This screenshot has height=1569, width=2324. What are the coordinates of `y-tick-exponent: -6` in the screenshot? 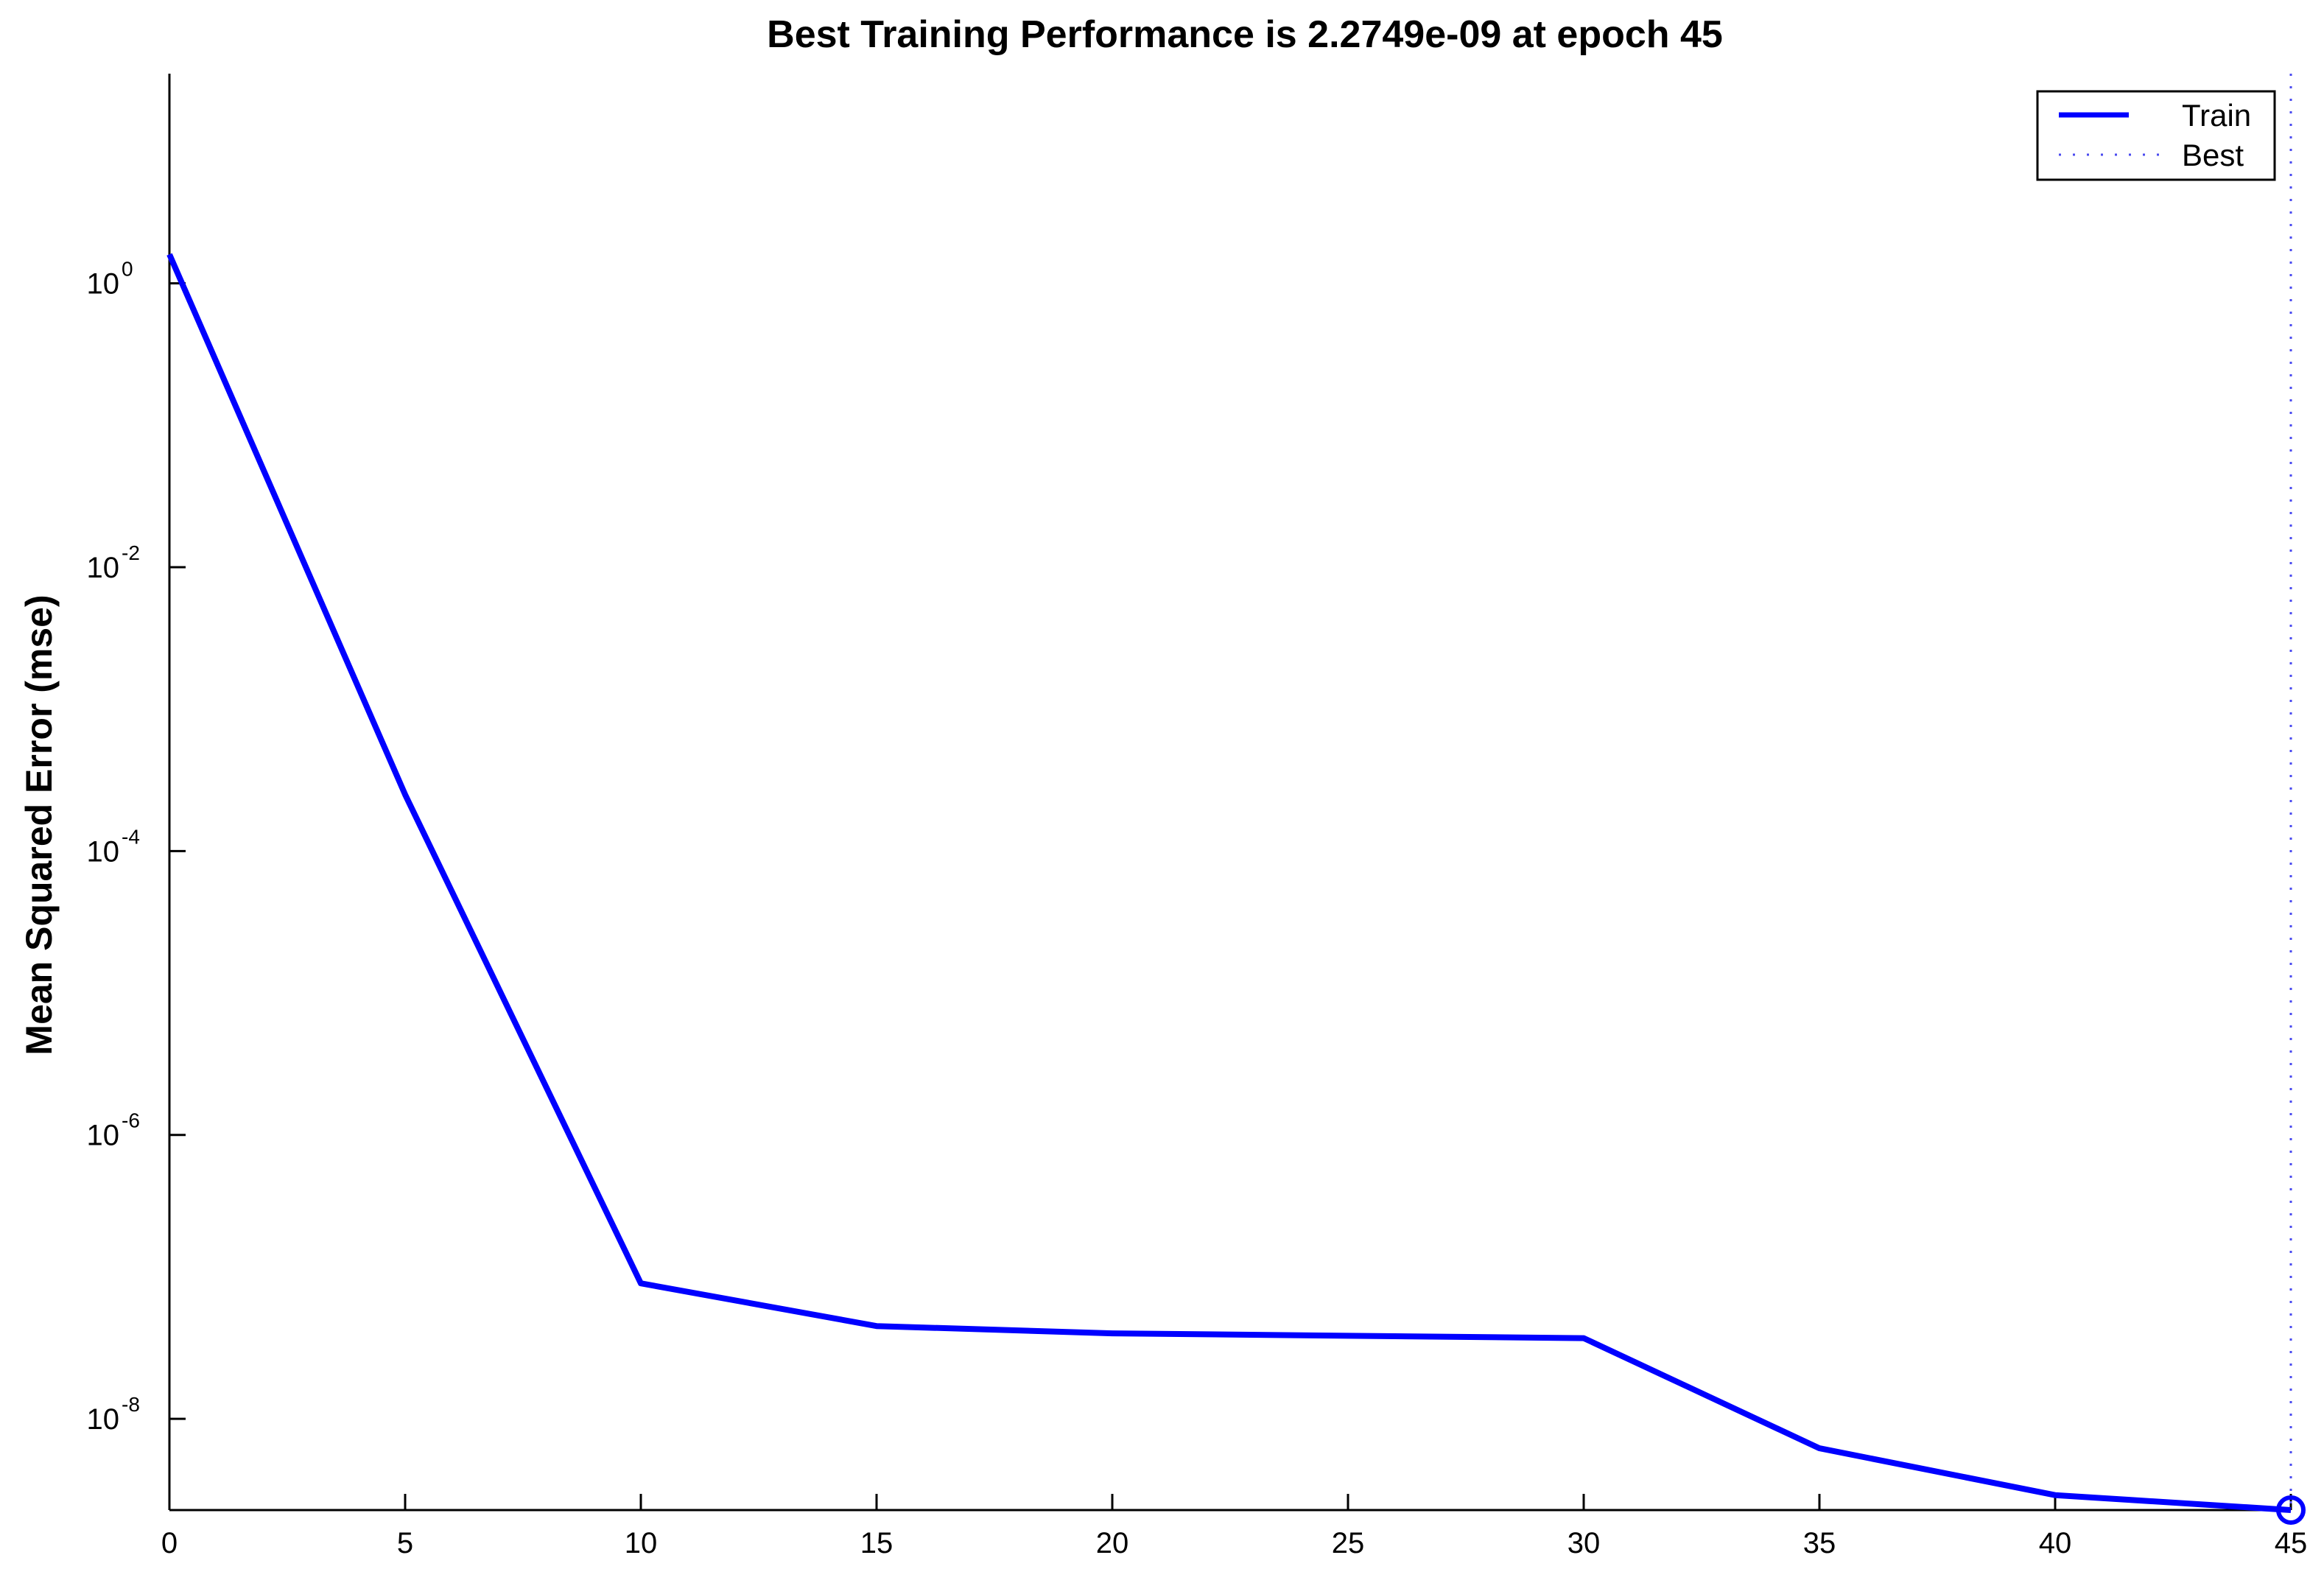 It's located at (131, 1120).